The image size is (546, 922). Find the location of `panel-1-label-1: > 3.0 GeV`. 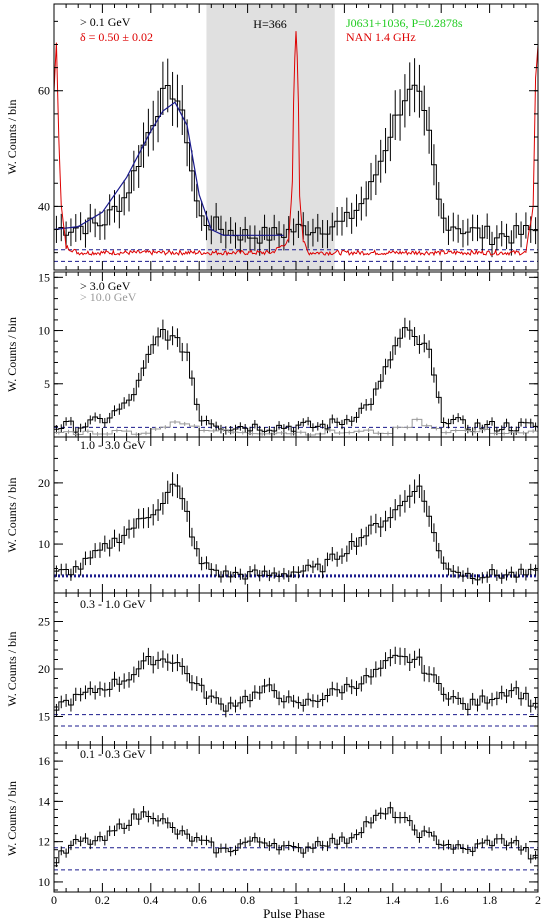

panel-1-label-1: > 3.0 GeV is located at coordinates (105, 286).